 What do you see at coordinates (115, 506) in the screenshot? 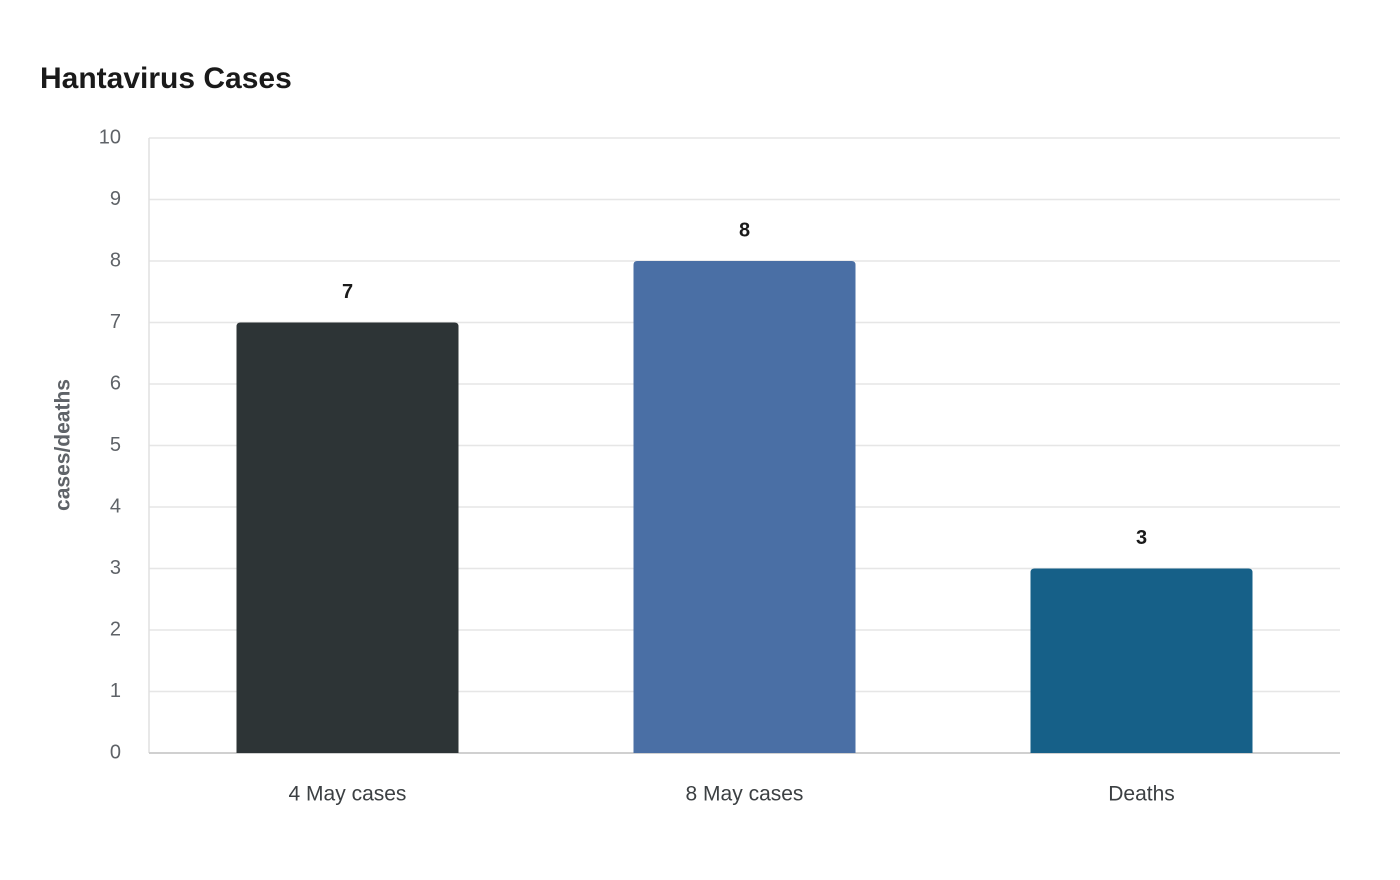
I see `y-tick-label: 4` at bounding box center [115, 506].